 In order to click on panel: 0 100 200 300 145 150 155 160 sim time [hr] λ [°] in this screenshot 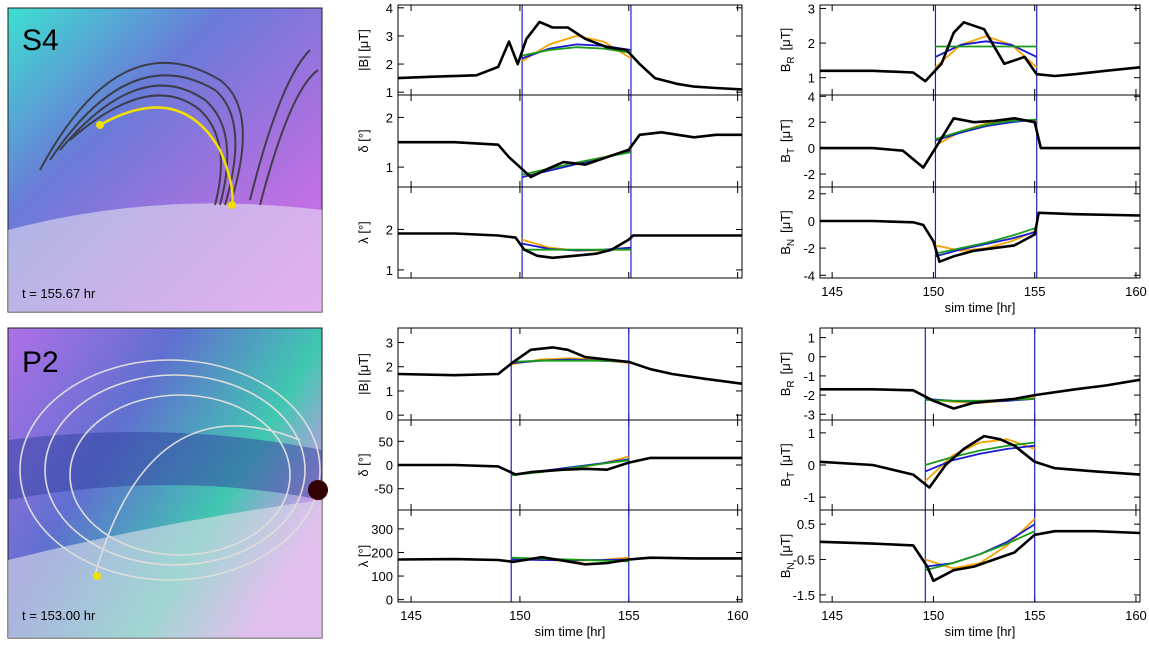, I will do `click(552, 574)`.